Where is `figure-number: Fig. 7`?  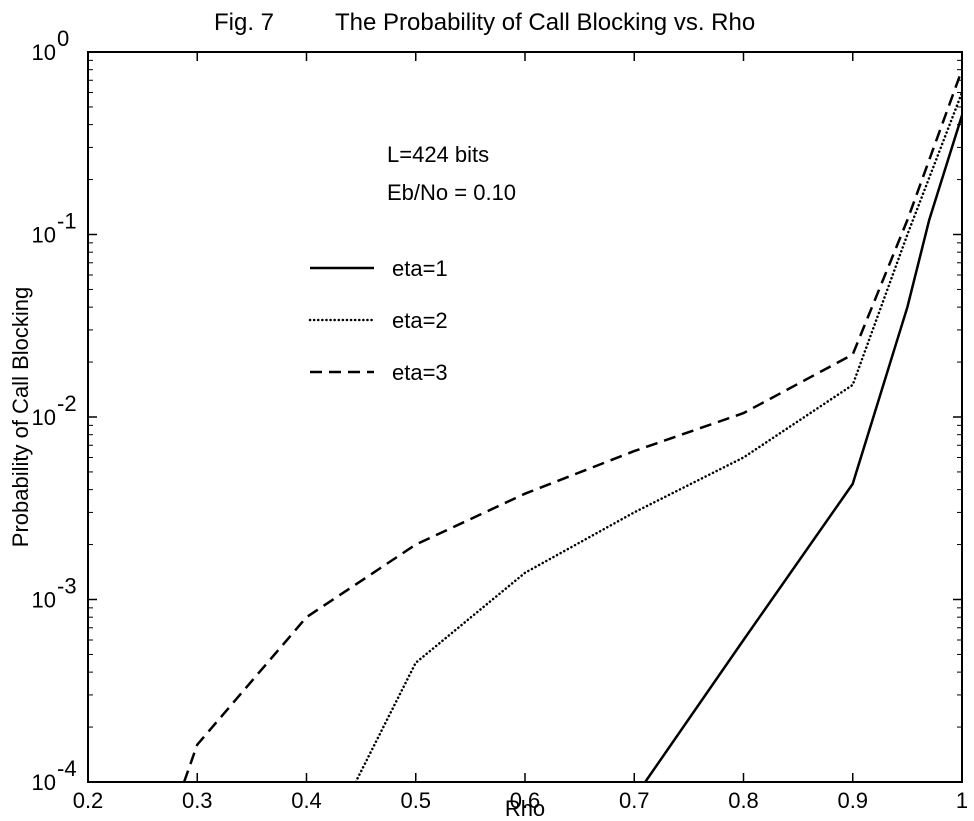 figure-number: Fig. 7 is located at coordinates (244, 22).